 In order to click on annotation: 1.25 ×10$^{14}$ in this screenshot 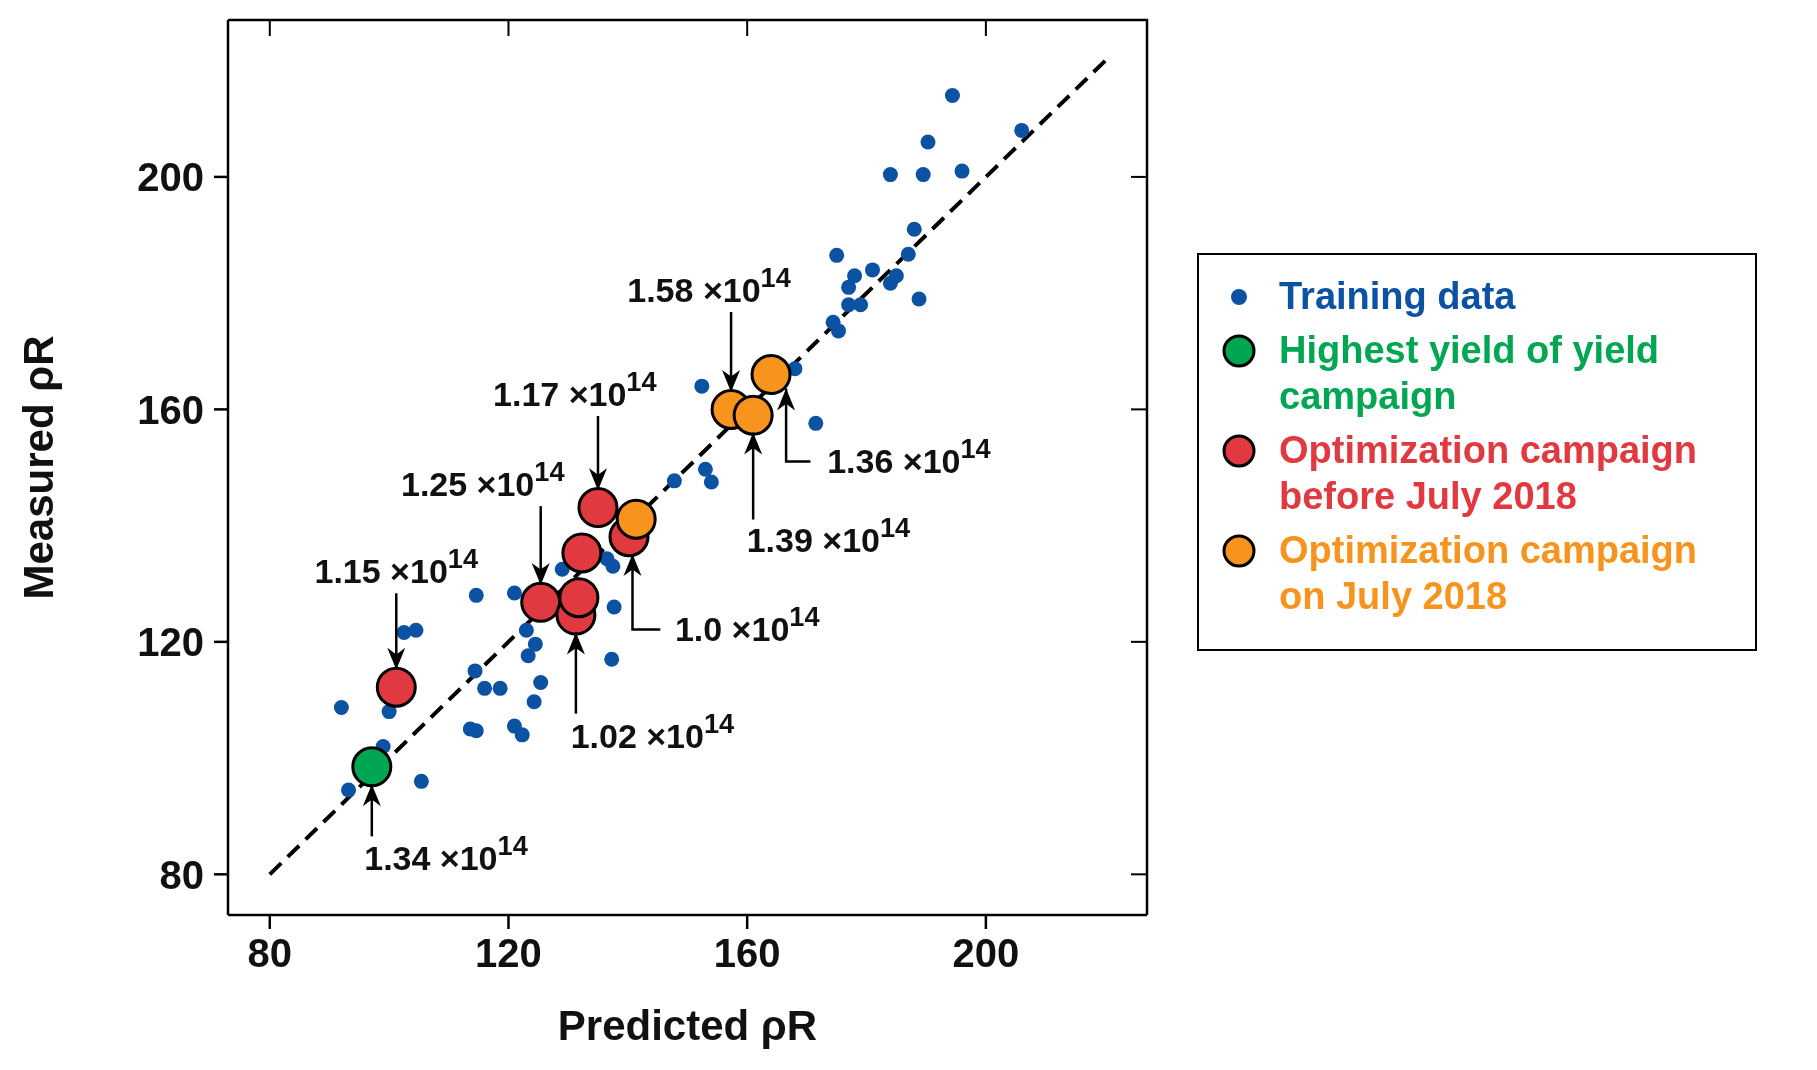, I will do `click(482, 479)`.